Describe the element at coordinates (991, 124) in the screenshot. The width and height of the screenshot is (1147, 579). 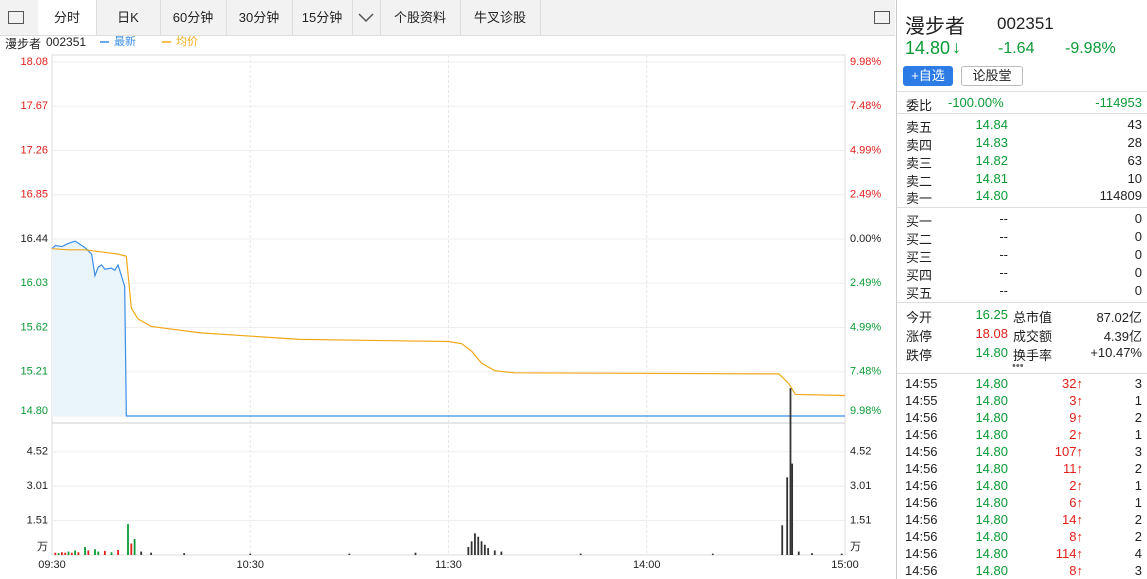
I see `book-price: 14.84` at that location.